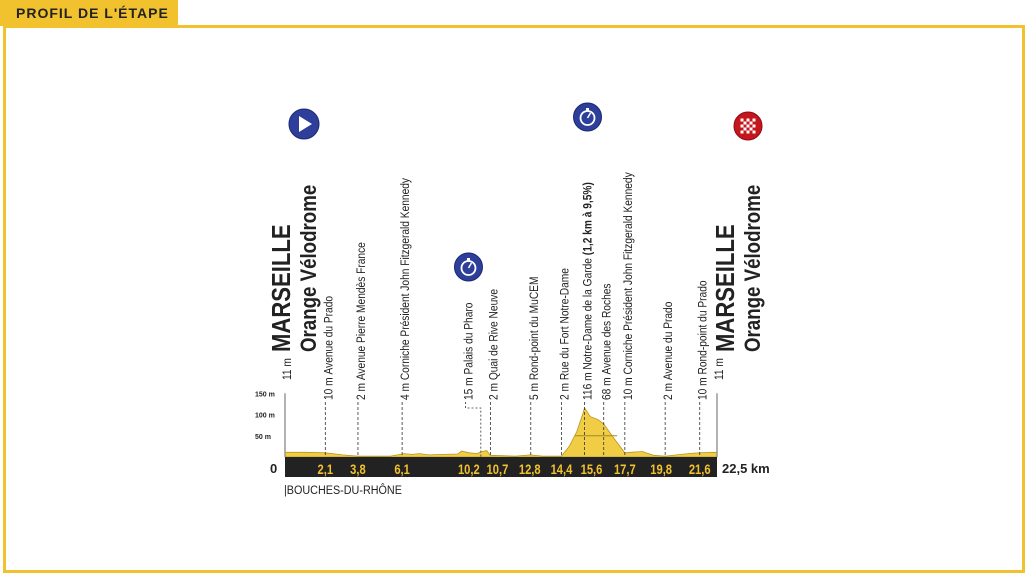 The image size is (1028, 575). I want to click on zero-km-label: 0, so click(273, 468).